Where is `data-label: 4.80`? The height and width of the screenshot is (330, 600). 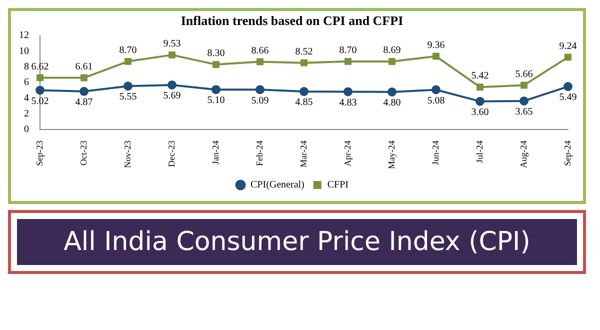 data-label: 4.80 is located at coordinates (392, 103).